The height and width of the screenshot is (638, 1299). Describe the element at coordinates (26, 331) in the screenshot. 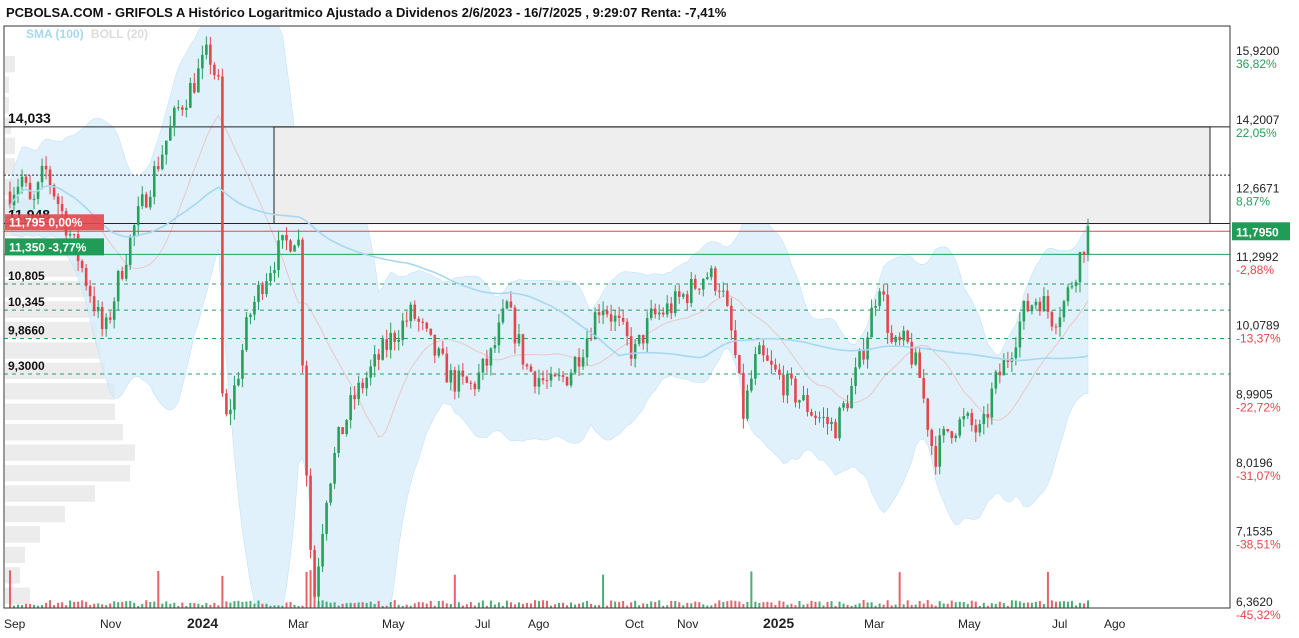

I see `level-label: 9,8660` at that location.